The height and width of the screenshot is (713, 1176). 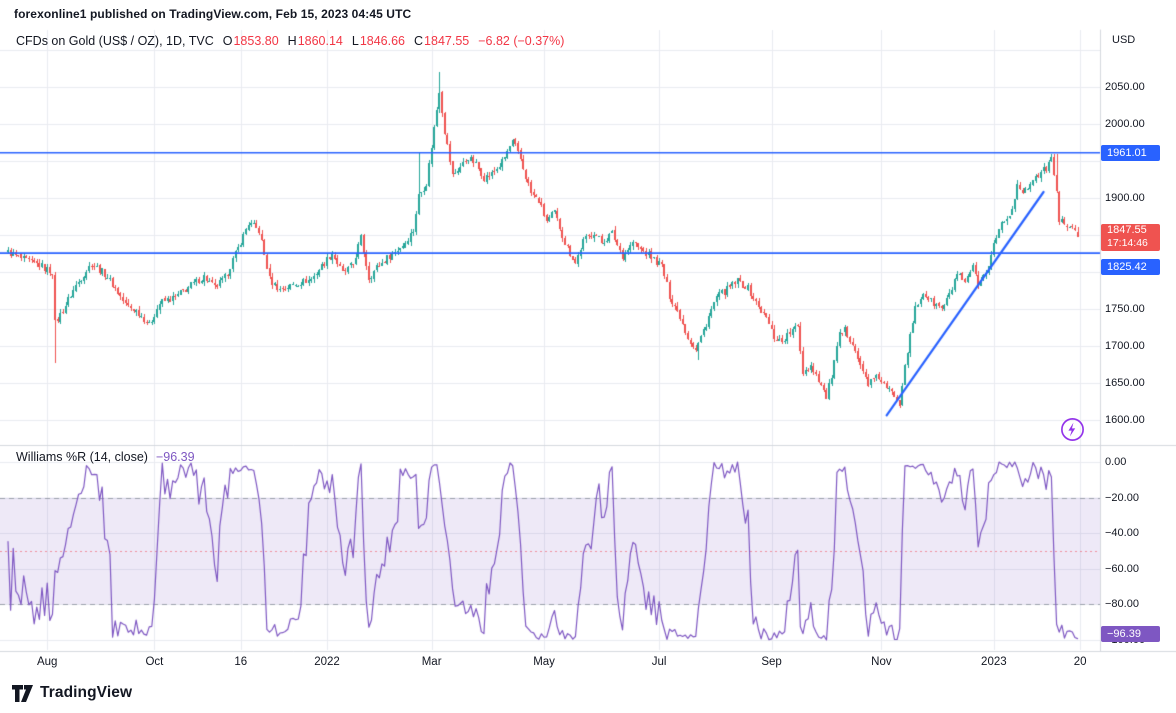 I want to click on low-letter: L, so click(x=355, y=41).